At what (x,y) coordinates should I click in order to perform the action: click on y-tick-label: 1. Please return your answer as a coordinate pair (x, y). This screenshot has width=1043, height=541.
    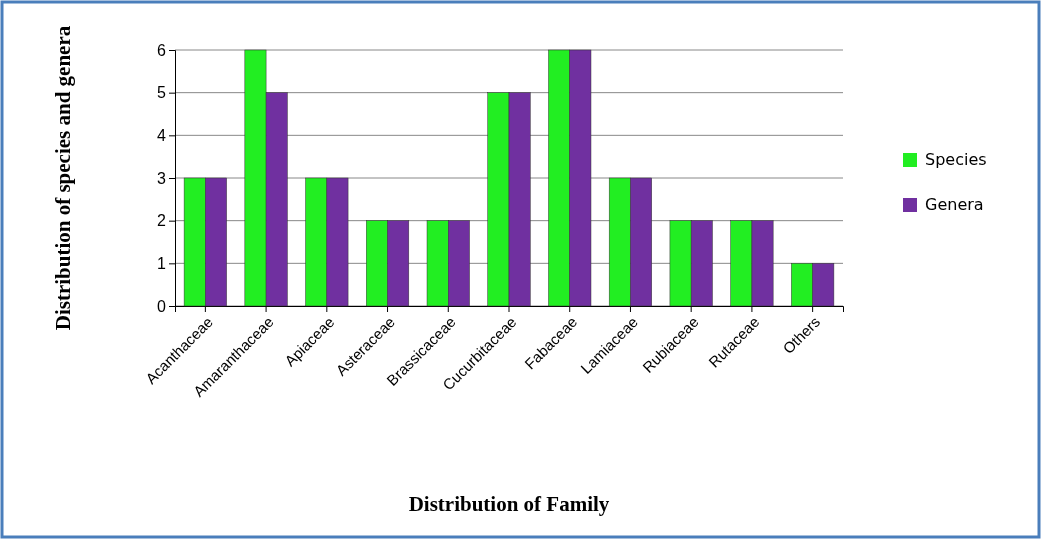
    Looking at the image, I should click on (162, 263).